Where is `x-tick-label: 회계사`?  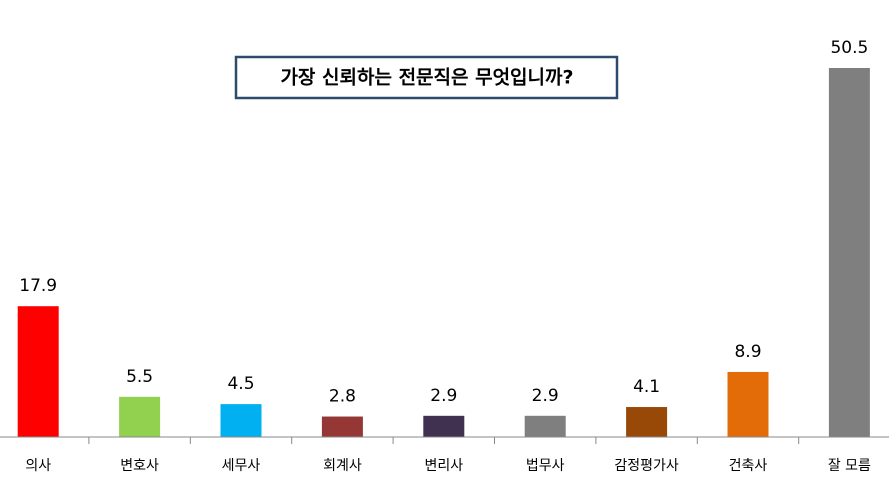 x-tick-label: 회계사 is located at coordinates (342, 466).